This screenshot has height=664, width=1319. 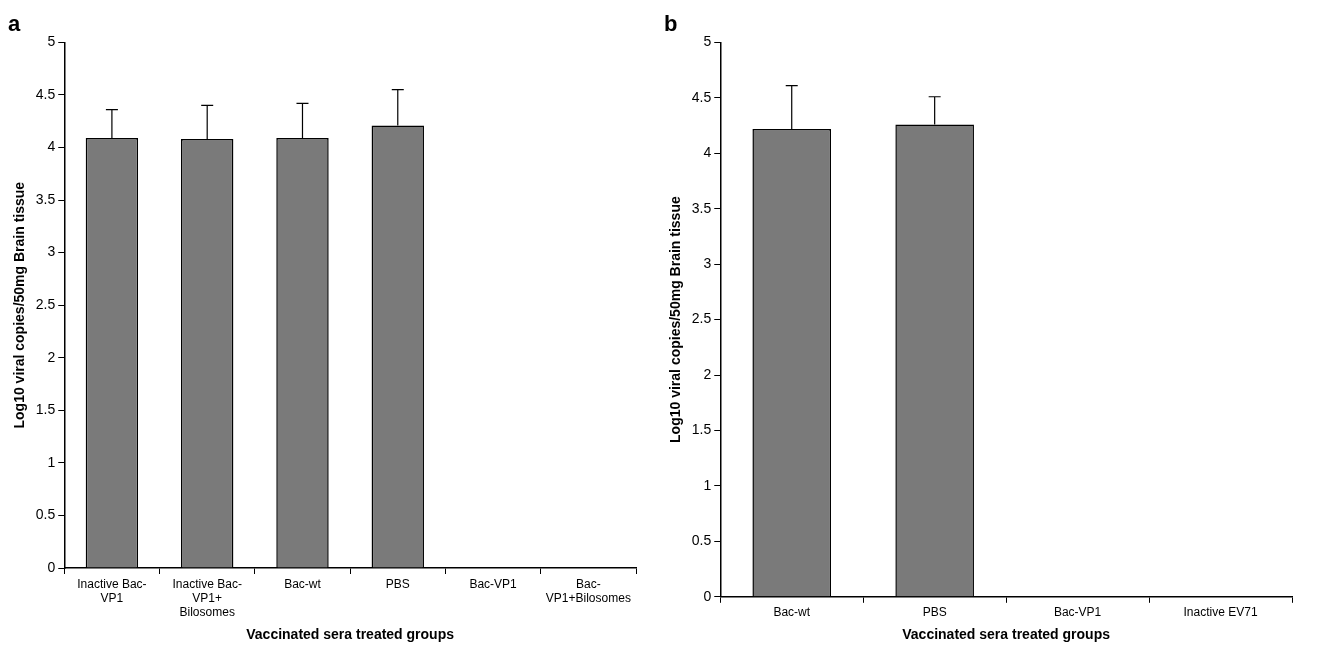 What do you see at coordinates (671, 24) in the screenshot?
I see `chart-title: b` at bounding box center [671, 24].